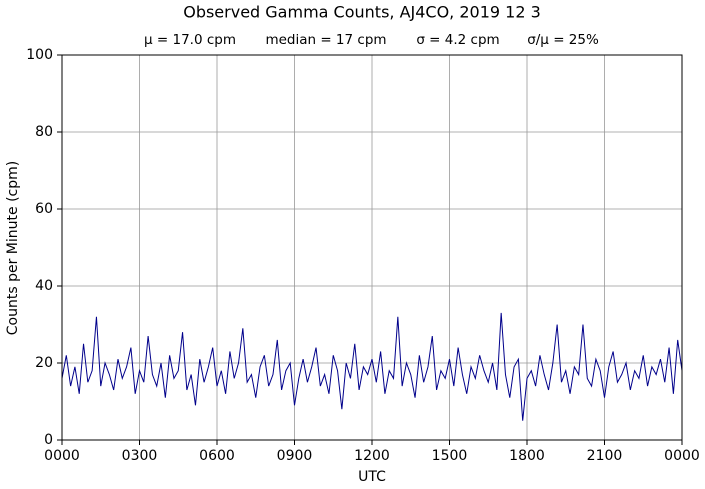 This screenshot has width=705, height=489. Describe the element at coordinates (362, 12) in the screenshot. I see `chart-title: Observed Gamma Counts, AJ4CO, 2019 12 3` at that location.